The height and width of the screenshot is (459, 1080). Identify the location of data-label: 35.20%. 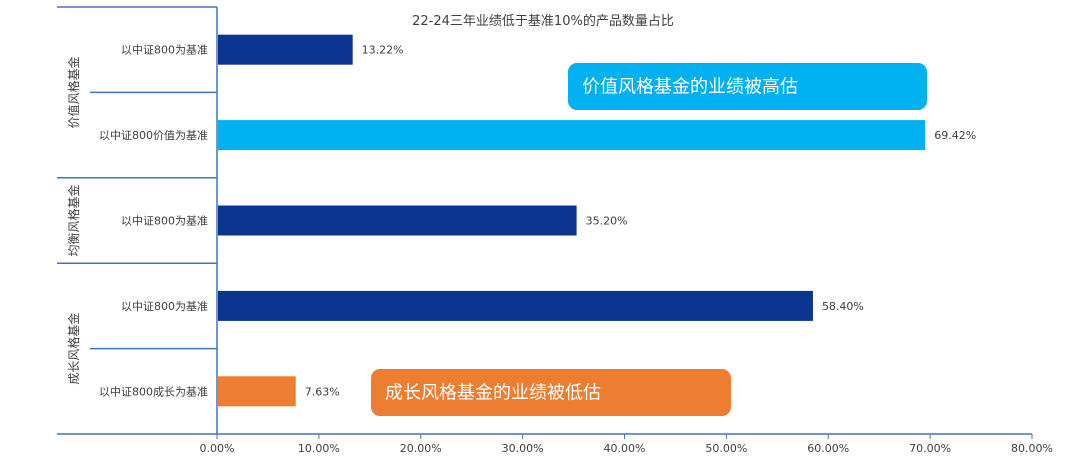
(607, 221).